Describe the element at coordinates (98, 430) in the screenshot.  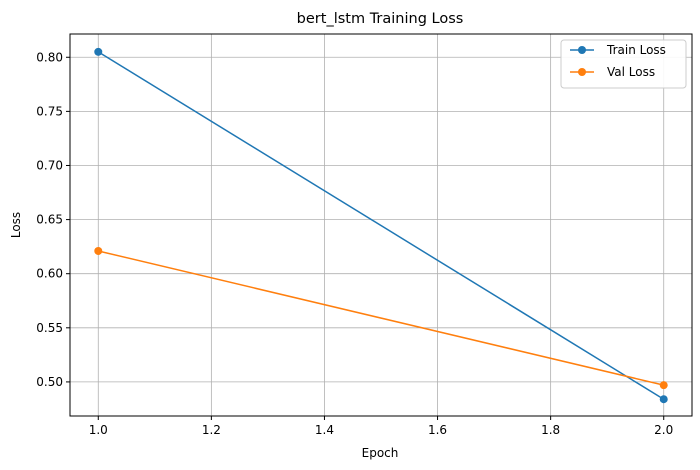
I see `x-tick-label: 1.0` at that location.